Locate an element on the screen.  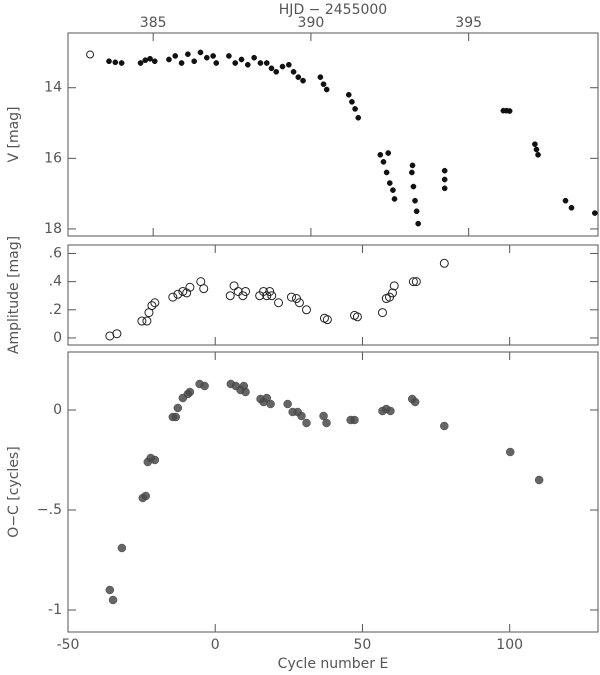
y-tick-label: .2 is located at coordinates (55, 310).